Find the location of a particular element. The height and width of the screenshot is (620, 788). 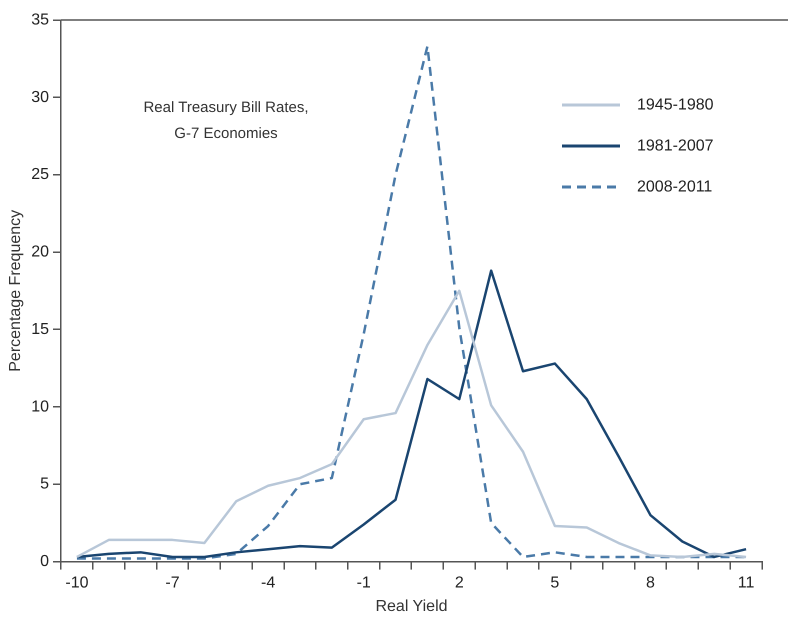

legend-label: 1981-2007 is located at coordinates (675, 145).